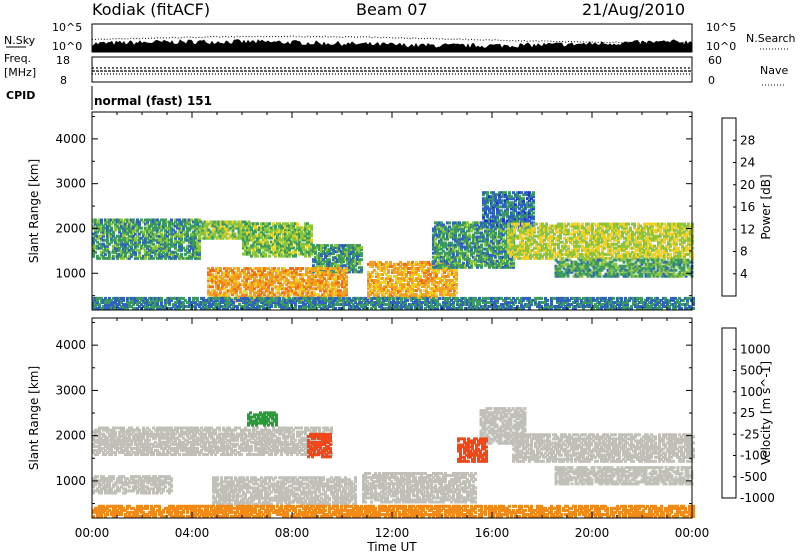 The width and height of the screenshot is (800, 554). I want to click on freq-tick-bottom: 8, so click(63, 80).